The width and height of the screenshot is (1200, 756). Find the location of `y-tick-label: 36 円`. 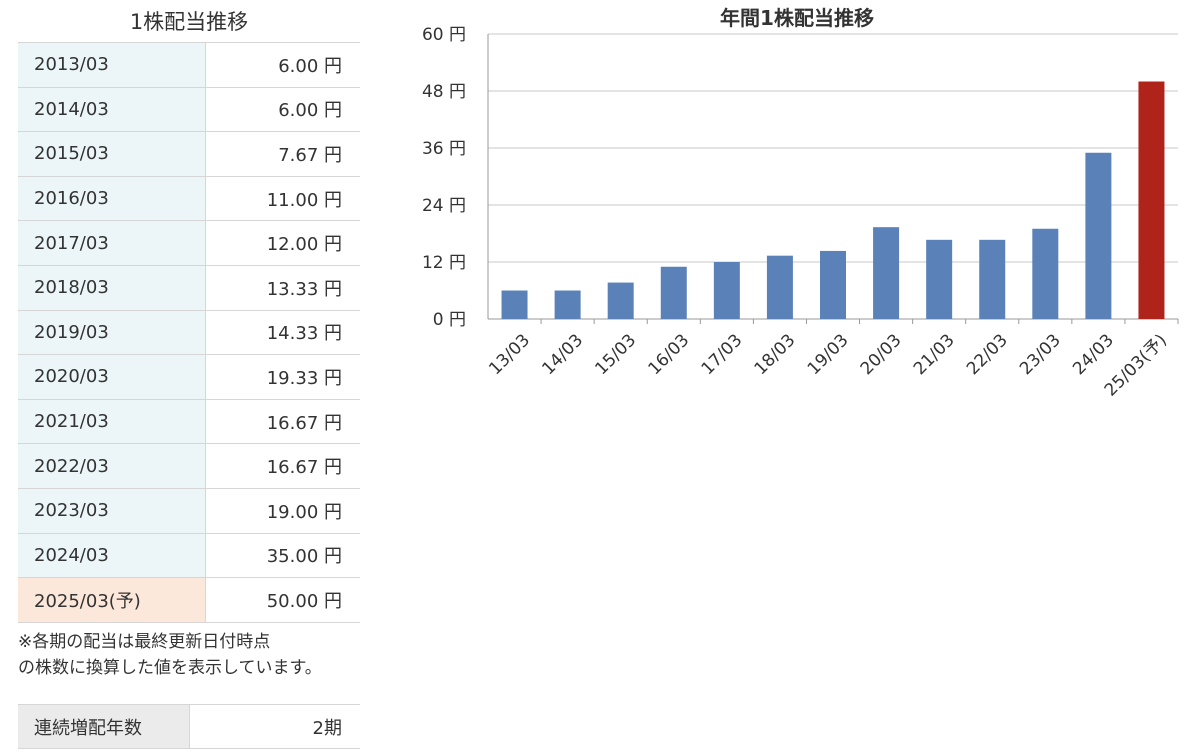

y-tick-label: 36 円 is located at coordinates (444, 149).